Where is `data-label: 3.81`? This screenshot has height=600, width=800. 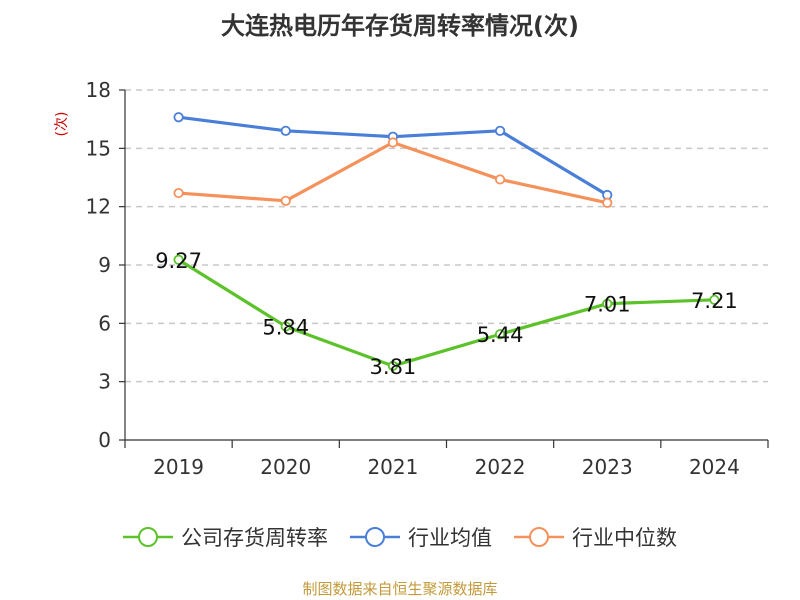
data-label: 3.81 is located at coordinates (393, 367).